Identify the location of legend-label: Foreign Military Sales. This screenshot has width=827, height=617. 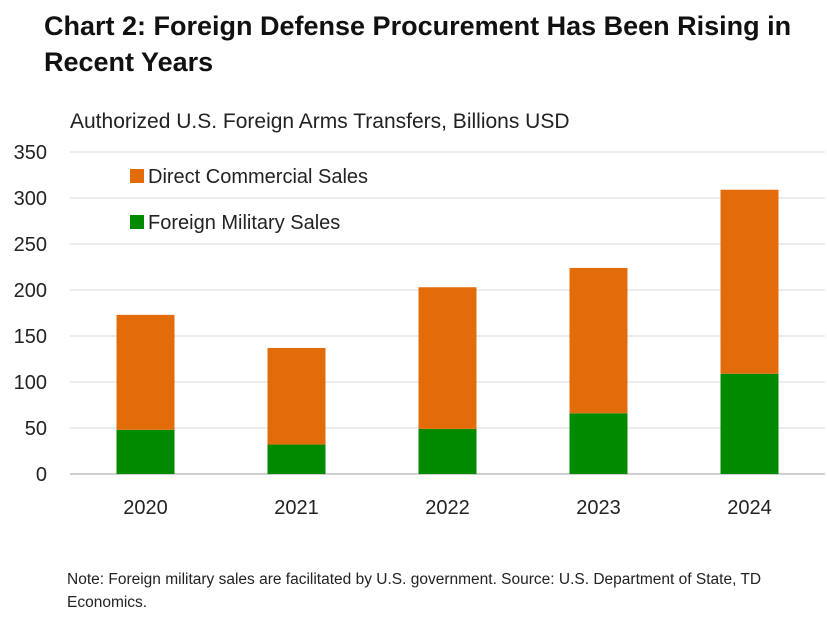
(244, 223).